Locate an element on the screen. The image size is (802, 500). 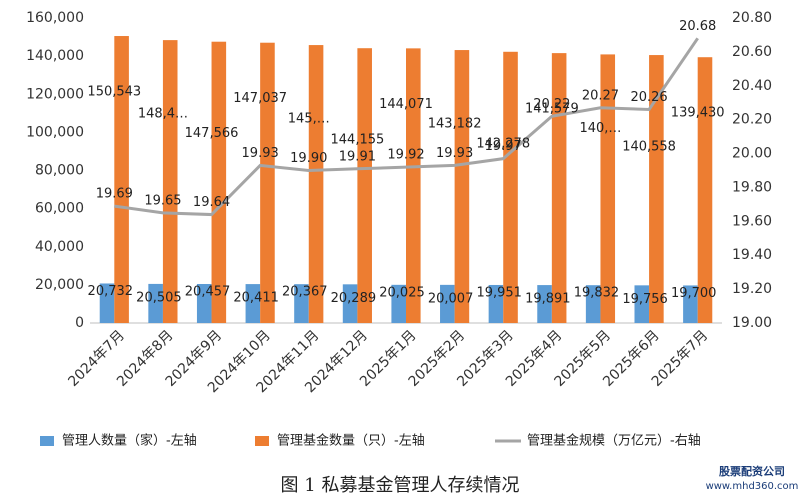
data-label: 139,430 is located at coordinates (698, 113).